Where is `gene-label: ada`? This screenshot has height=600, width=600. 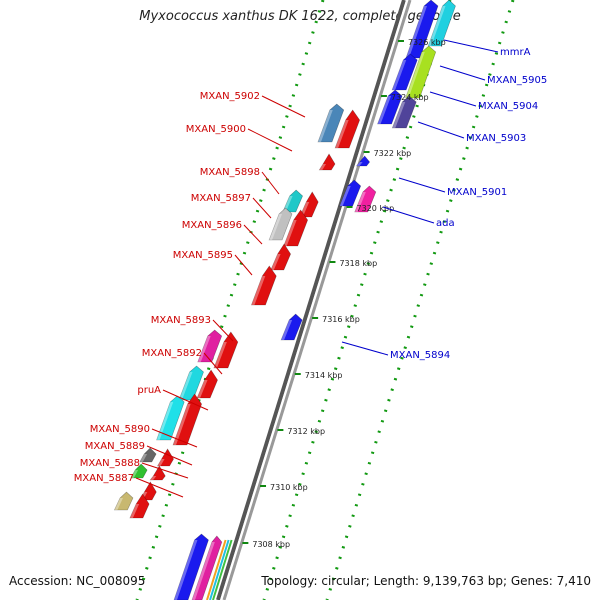 gene-label: ada is located at coordinates (445, 223).